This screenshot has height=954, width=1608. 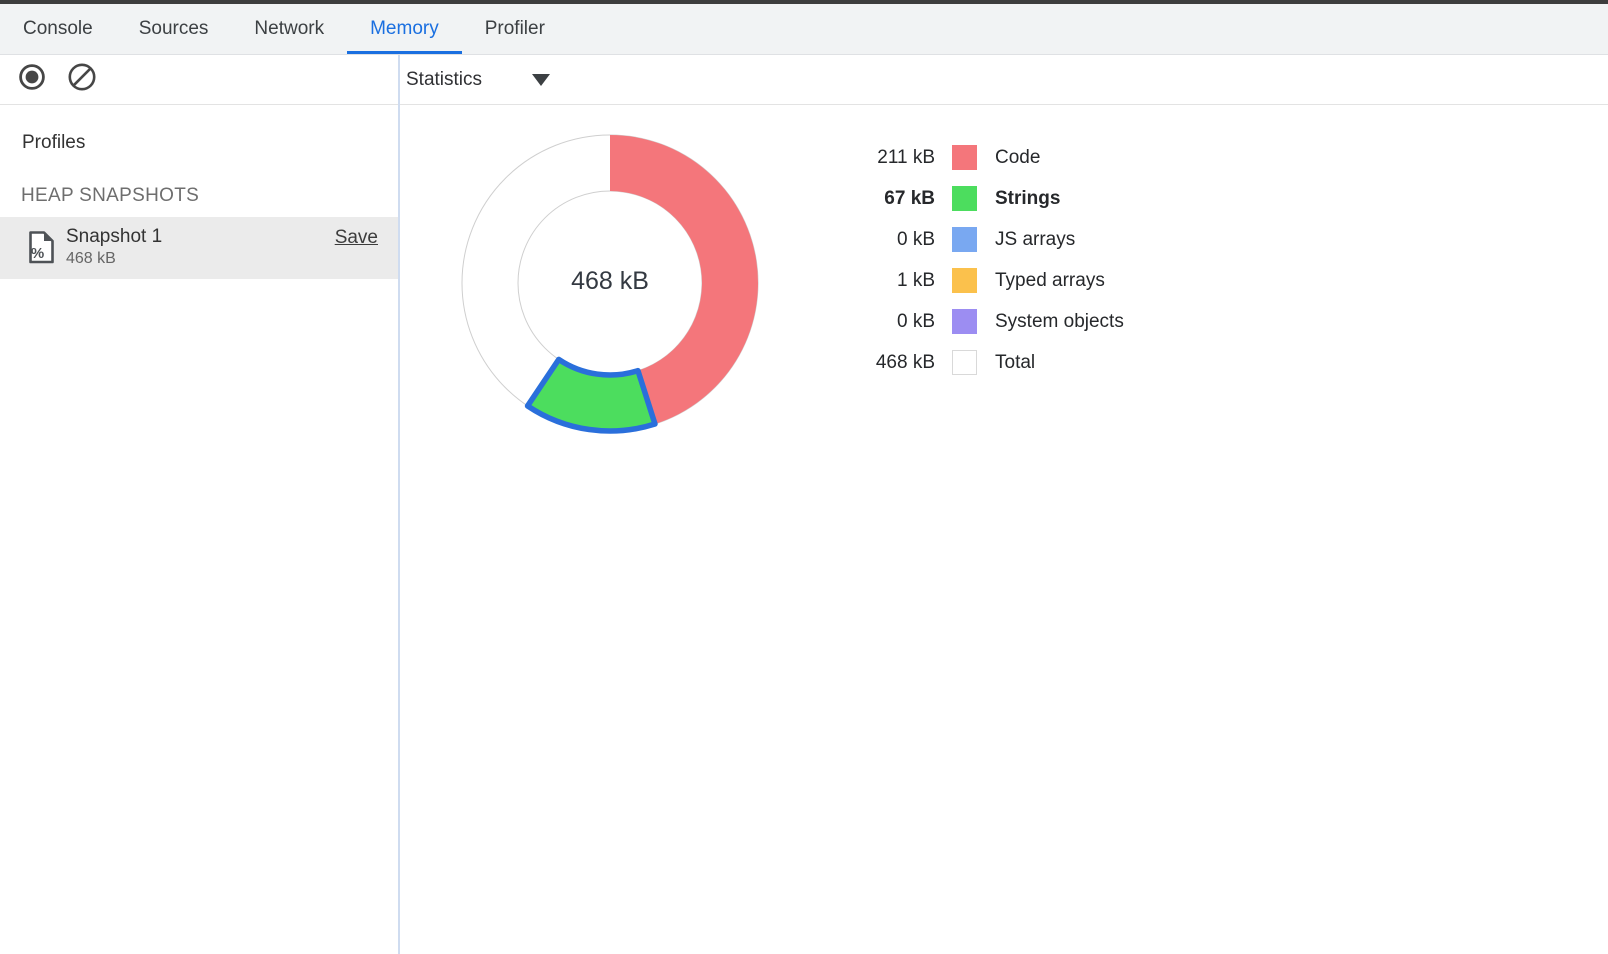 I want to click on heap-donut-chart, so click(x=610, y=284).